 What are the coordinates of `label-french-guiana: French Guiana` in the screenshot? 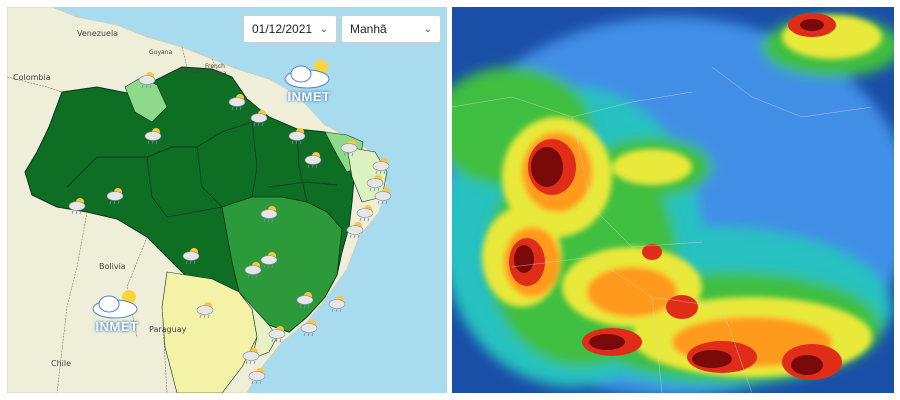 It's located at (216, 70).